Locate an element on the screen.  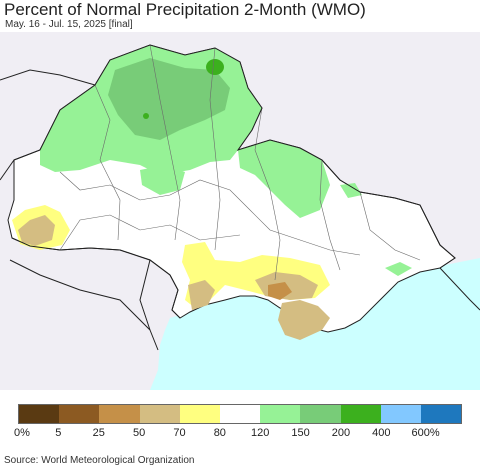
legend-label: 150 is located at coordinates (300, 433).